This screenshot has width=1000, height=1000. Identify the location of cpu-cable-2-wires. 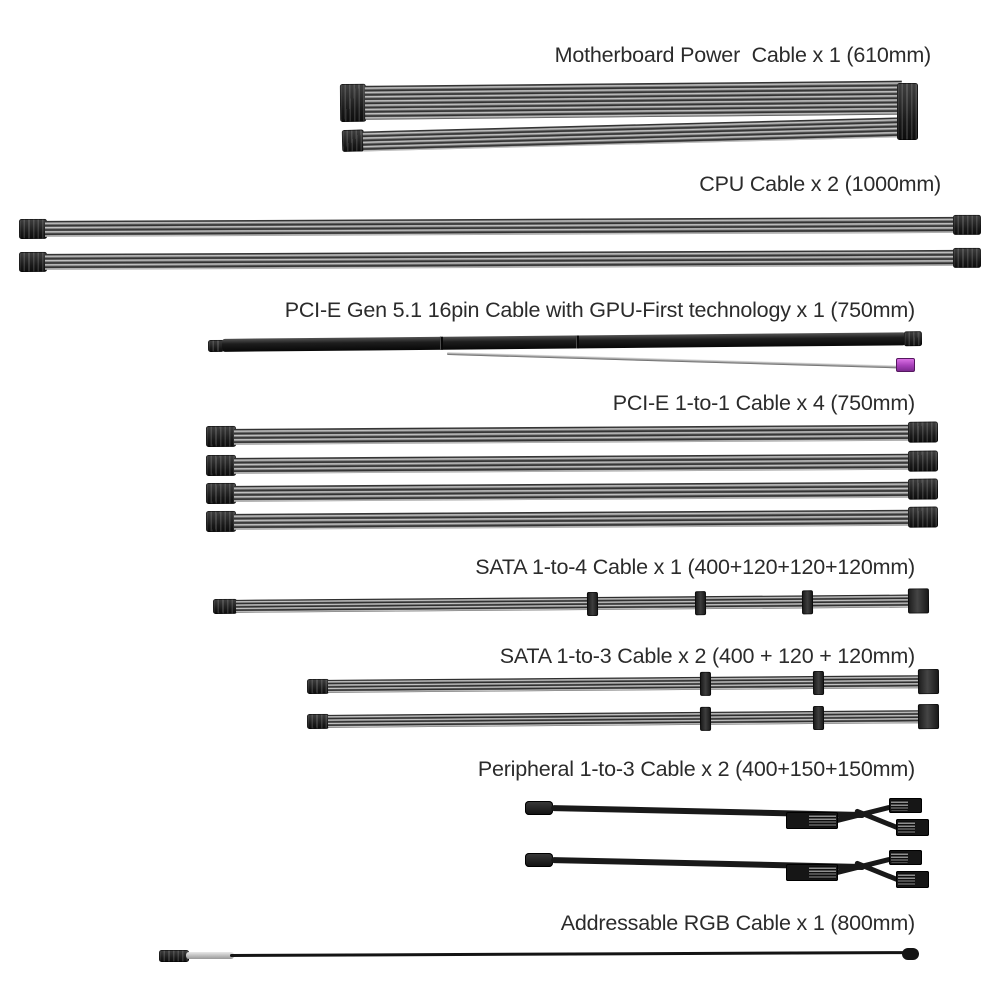
(500, 259).